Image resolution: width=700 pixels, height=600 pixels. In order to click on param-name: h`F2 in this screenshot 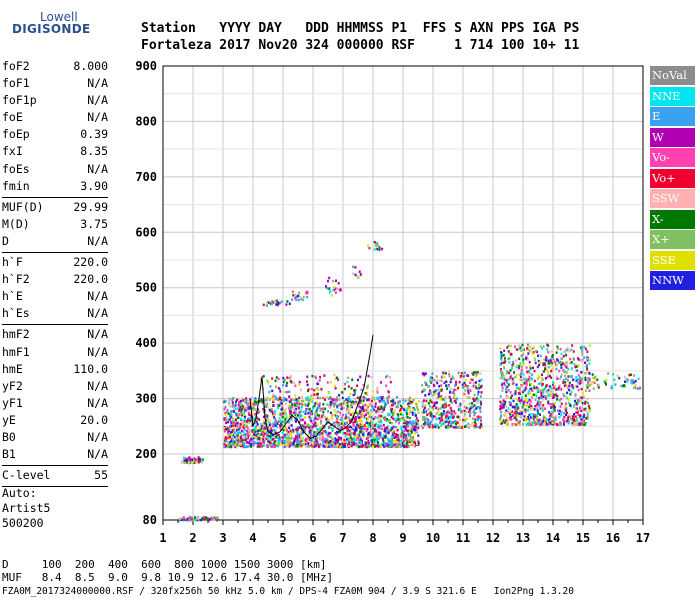, I will do `click(16, 279)`.